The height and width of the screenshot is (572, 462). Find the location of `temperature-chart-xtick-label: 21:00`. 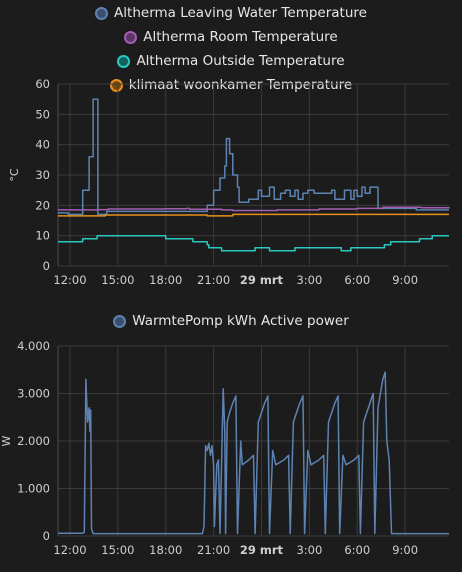

temperature-chart-xtick-label: 21:00 is located at coordinates (213, 280).